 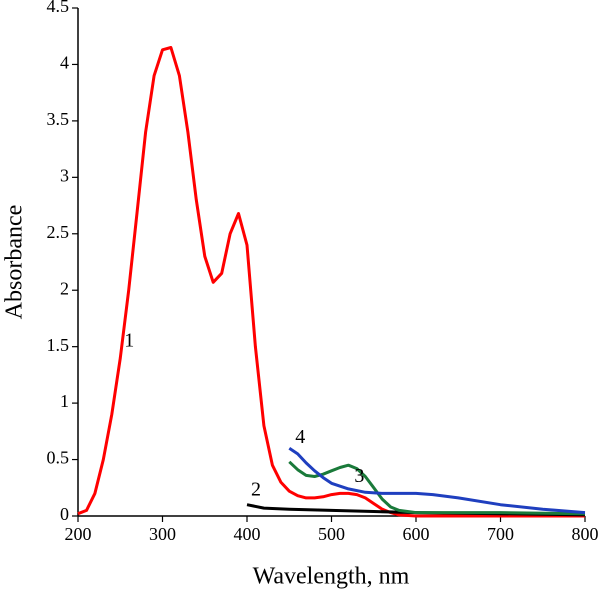 I want to click on x-tick-label: 600, so click(x=416, y=534).